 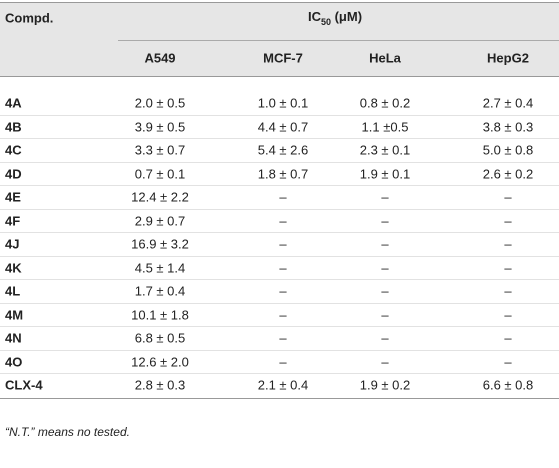 What do you see at coordinates (12, 244) in the screenshot?
I see `compound-name: 4J` at bounding box center [12, 244].